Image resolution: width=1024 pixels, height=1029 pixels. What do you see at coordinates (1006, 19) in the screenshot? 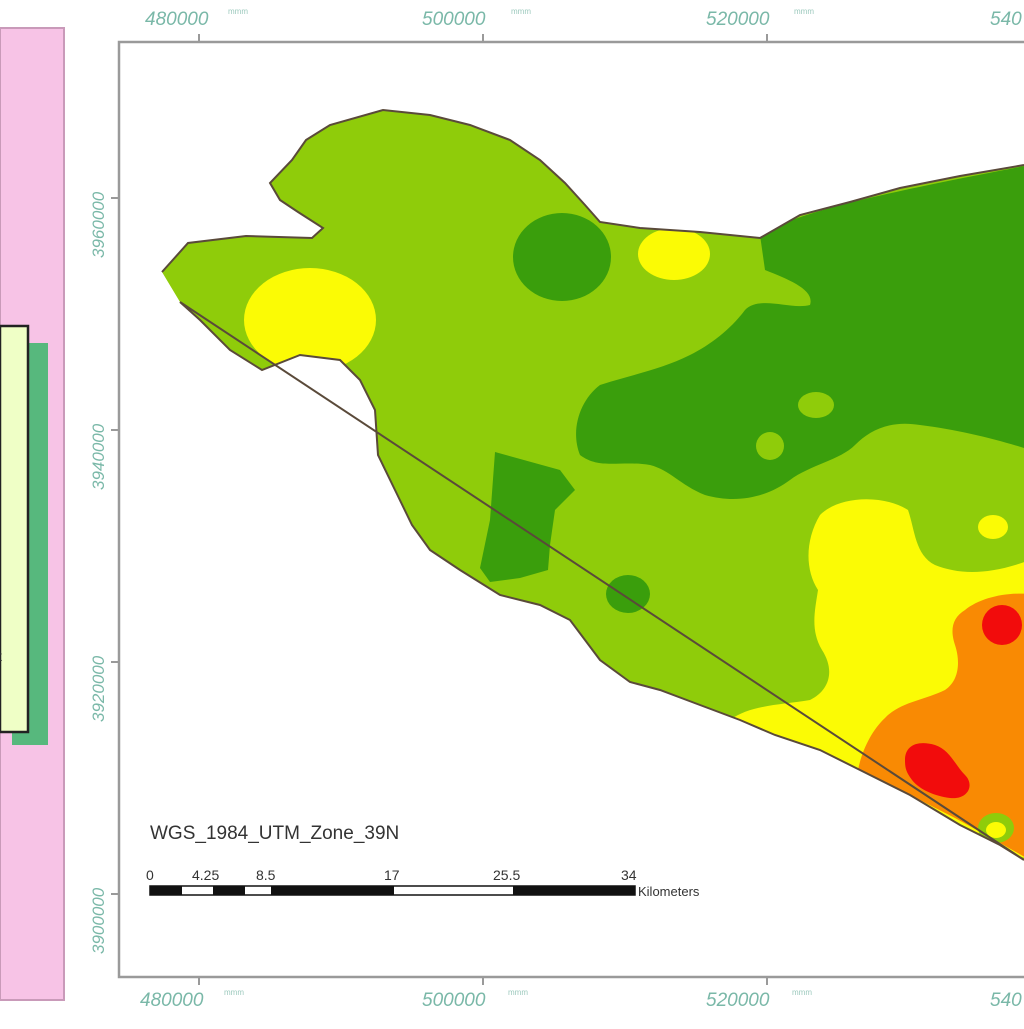
I see `x-tick-top-540000: 540` at bounding box center [1006, 19].